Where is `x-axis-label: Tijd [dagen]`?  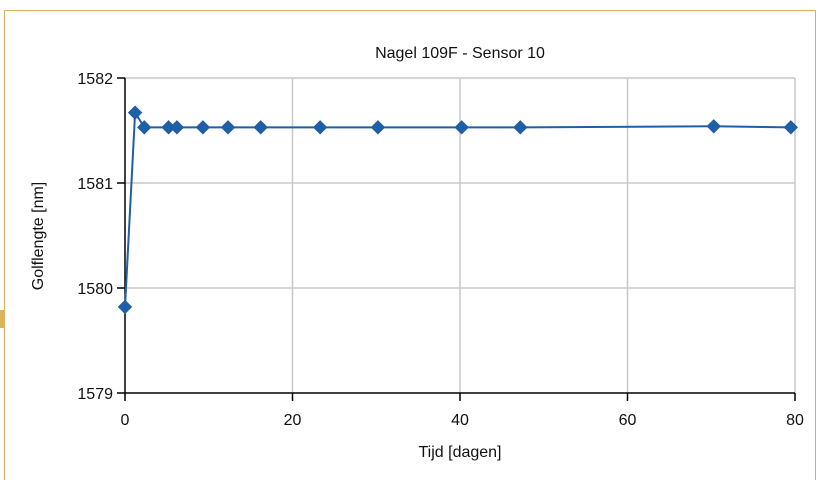 x-axis-label: Tijd [dagen] is located at coordinates (459, 452).